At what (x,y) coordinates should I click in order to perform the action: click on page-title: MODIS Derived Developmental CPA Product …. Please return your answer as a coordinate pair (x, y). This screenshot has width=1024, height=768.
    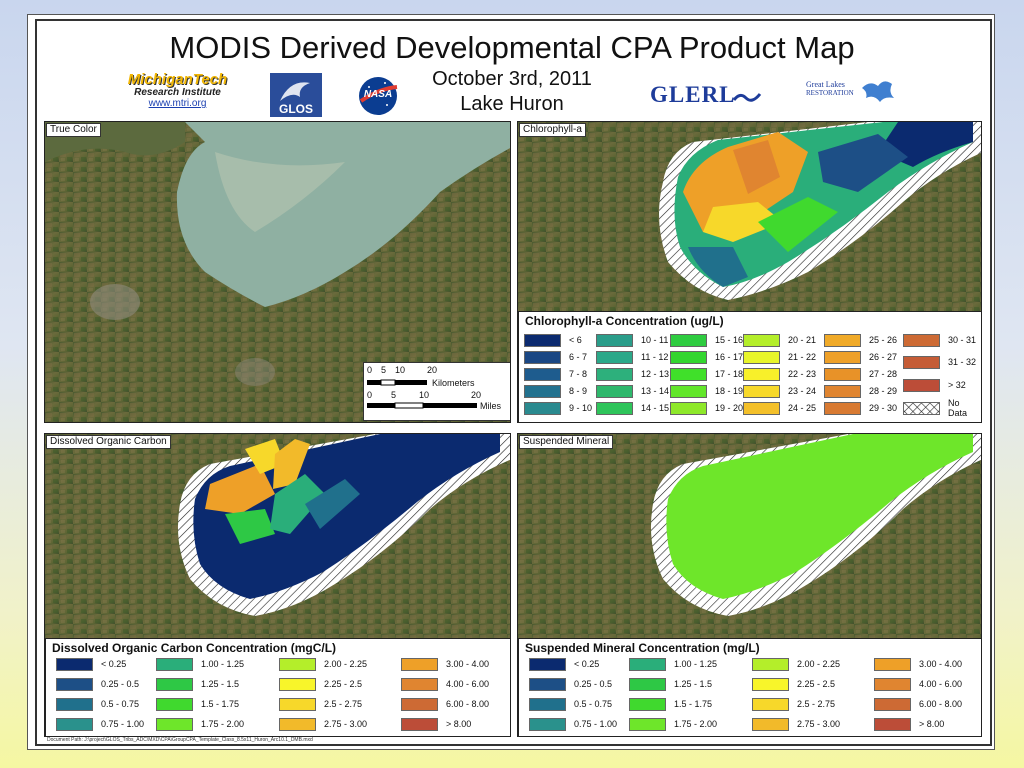
    Looking at the image, I should click on (512, 47).